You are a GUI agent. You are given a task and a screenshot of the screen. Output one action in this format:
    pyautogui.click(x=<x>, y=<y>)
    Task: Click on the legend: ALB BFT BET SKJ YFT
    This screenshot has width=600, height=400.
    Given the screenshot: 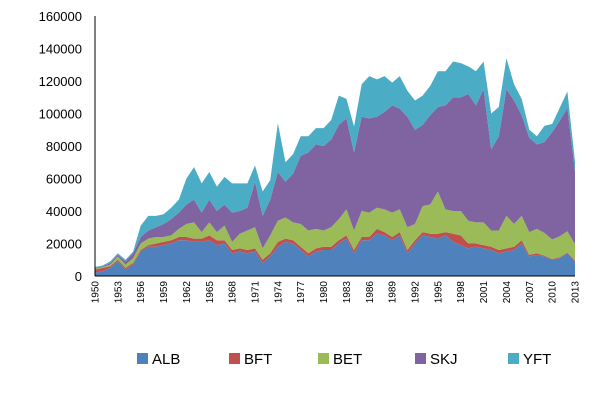 What is the action you would take?
    pyautogui.click(x=344, y=359)
    